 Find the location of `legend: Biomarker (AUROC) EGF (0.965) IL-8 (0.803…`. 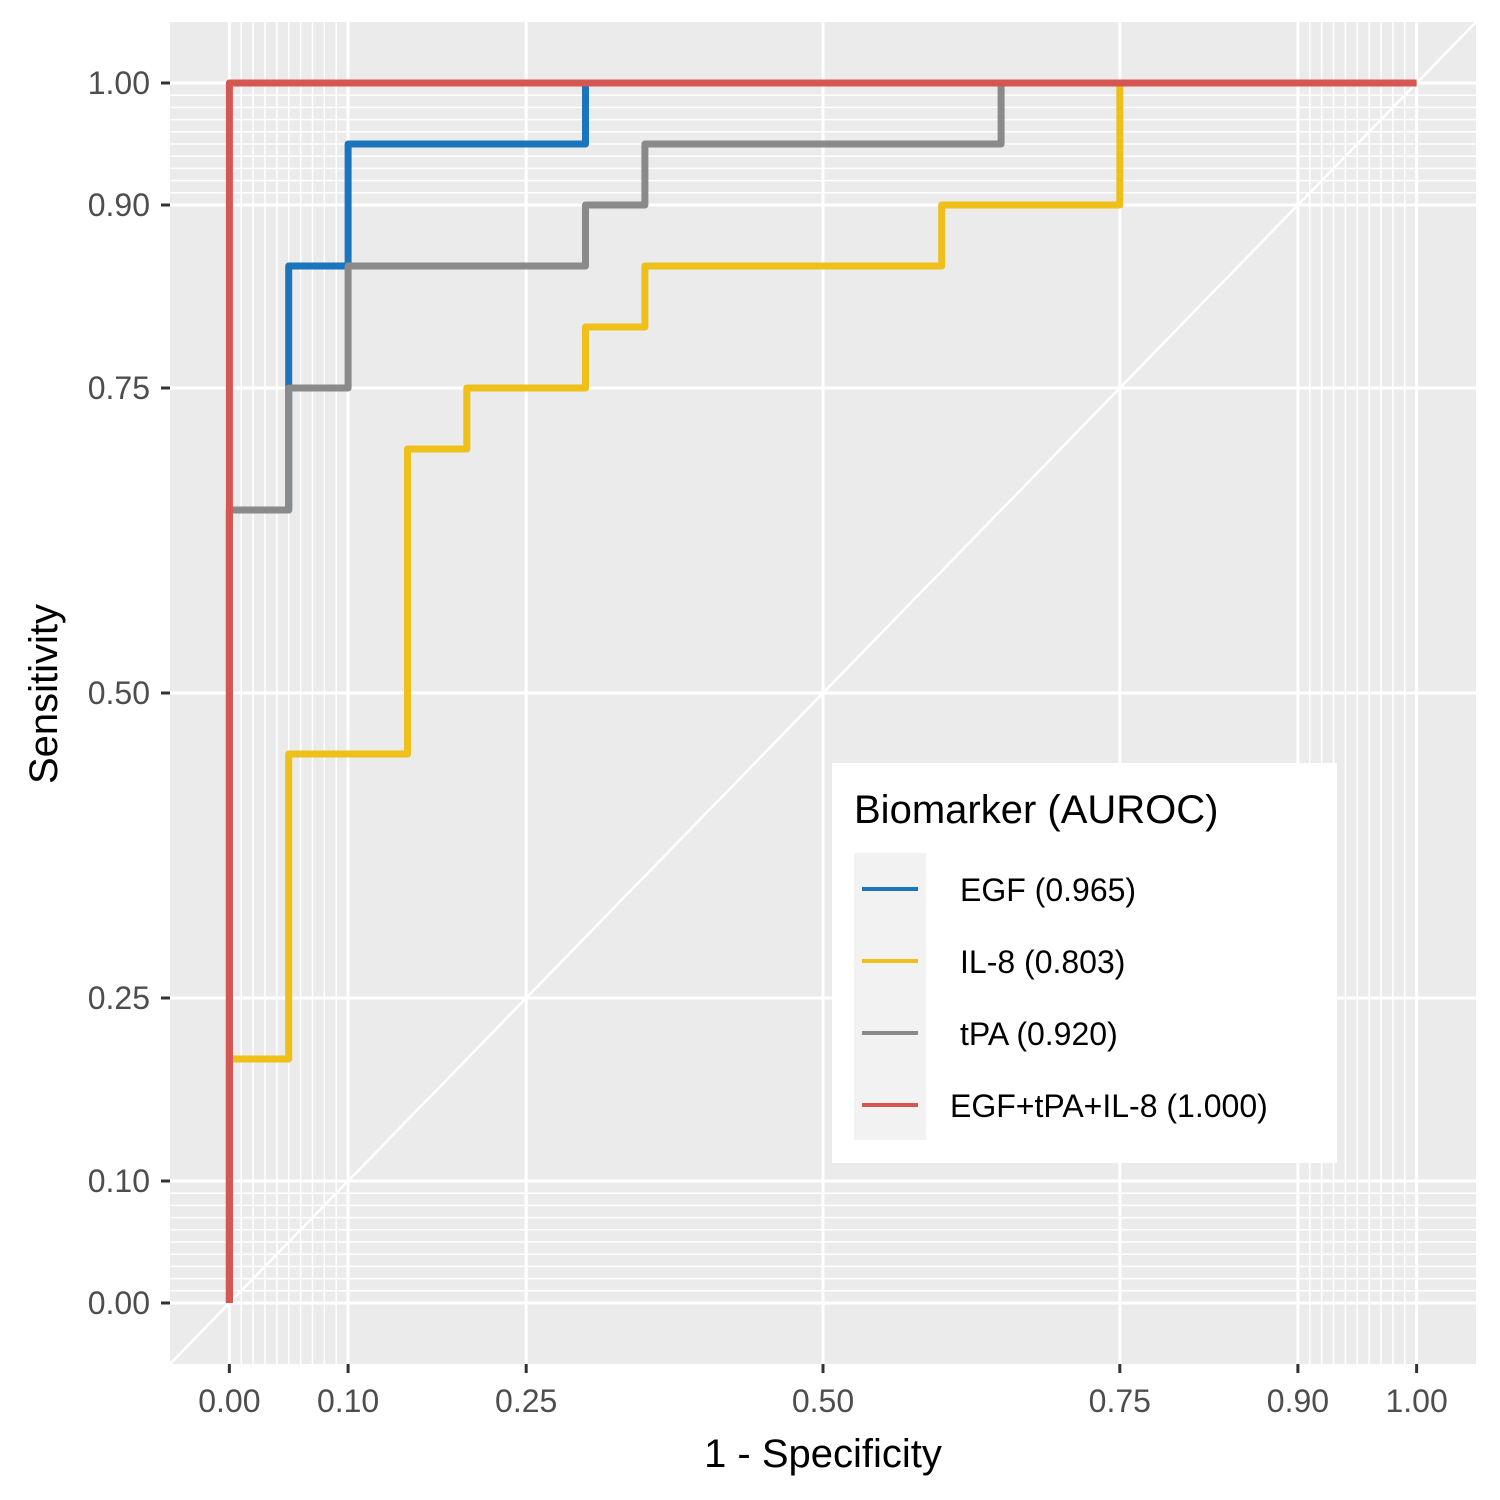

legend: Biomarker (AUROC) EGF (0.965) IL-8 (0.803… is located at coordinates (1084, 963).